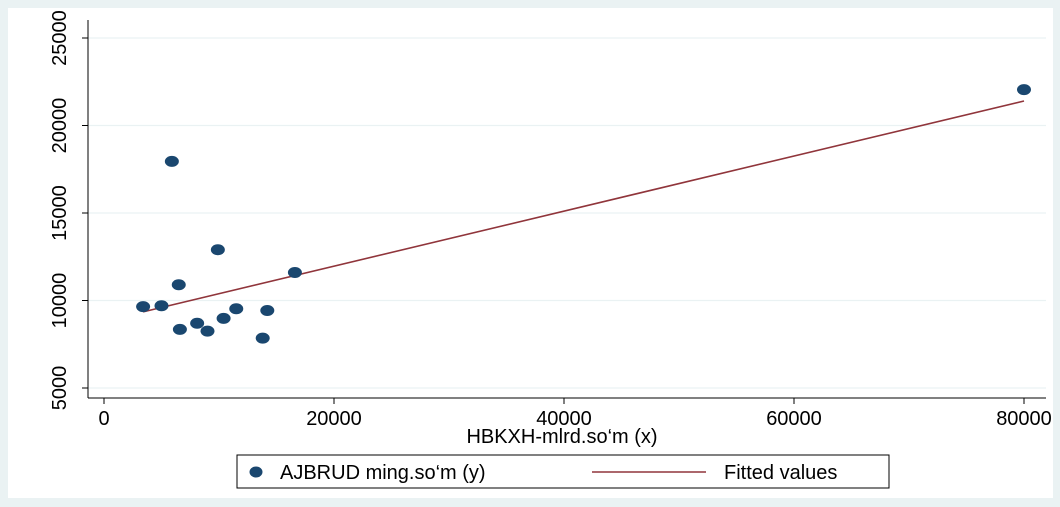 This screenshot has height=507, width=1060. Describe the element at coordinates (561, 437) in the screenshot. I see `x-axis-title: HBKXH-mlrd.so‘m (x)` at that location.